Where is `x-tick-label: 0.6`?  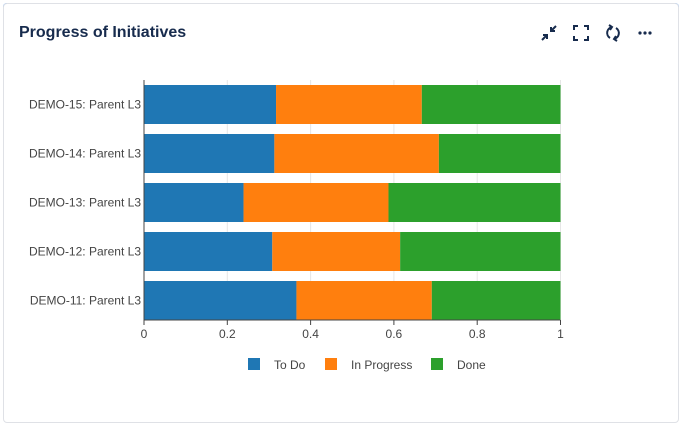
x-tick-label: 0.6 is located at coordinates (394, 334).